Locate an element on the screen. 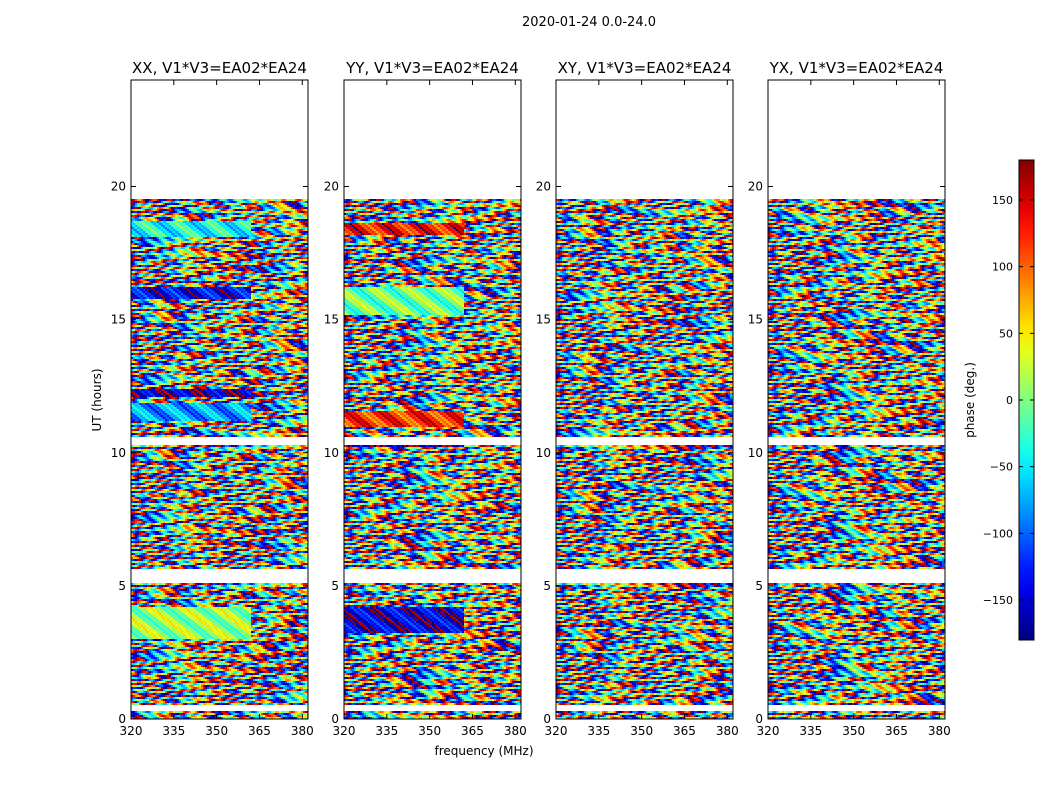 This screenshot has height=800, width=1050. colorbar-tick-label: −150 is located at coordinates (998, 600).